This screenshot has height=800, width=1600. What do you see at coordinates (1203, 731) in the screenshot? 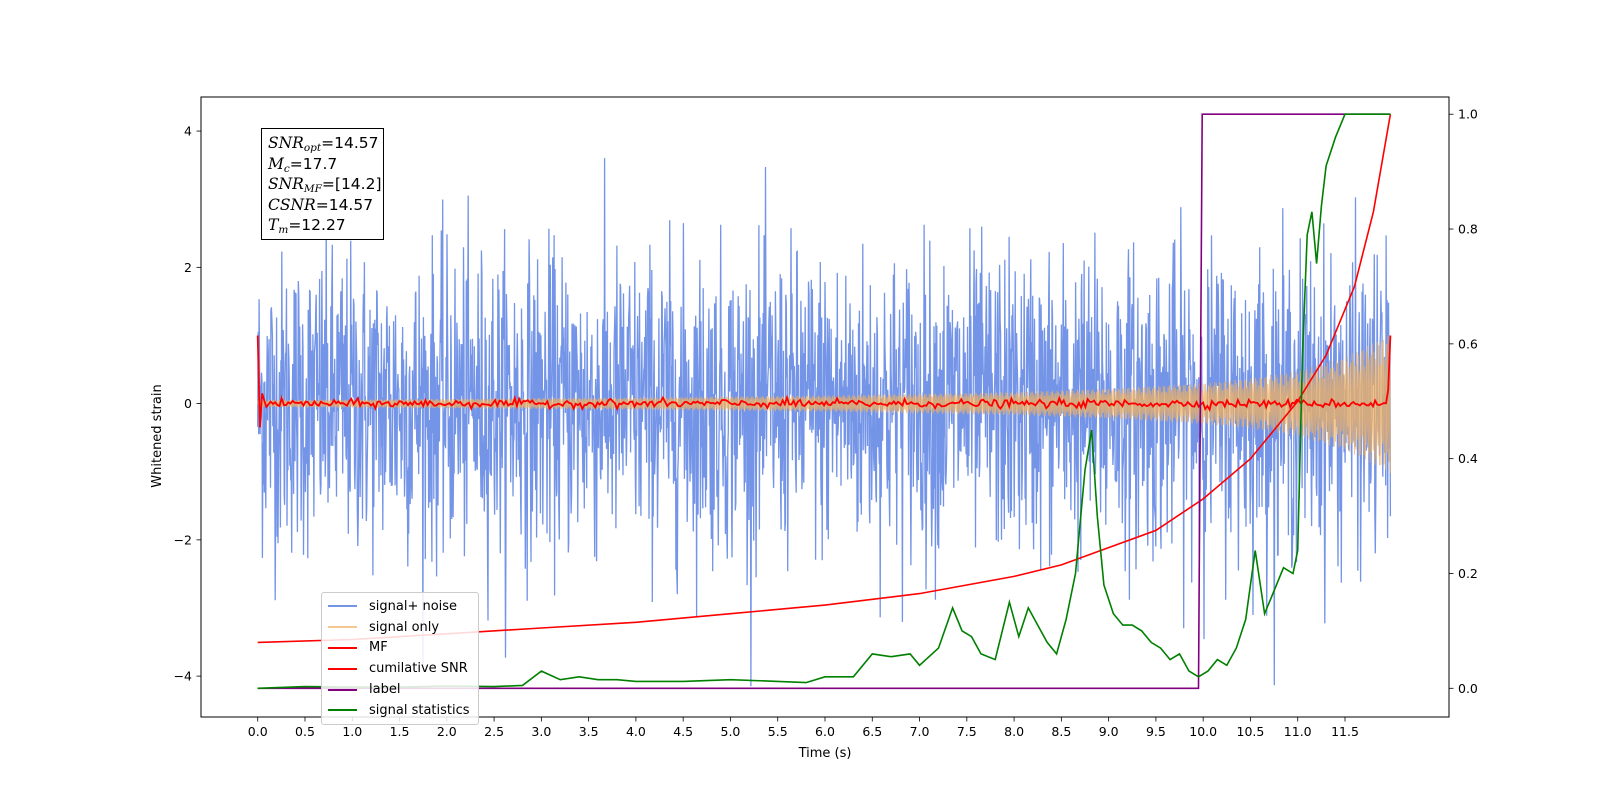
I see `x-tick-label: 10.0` at bounding box center [1203, 731].